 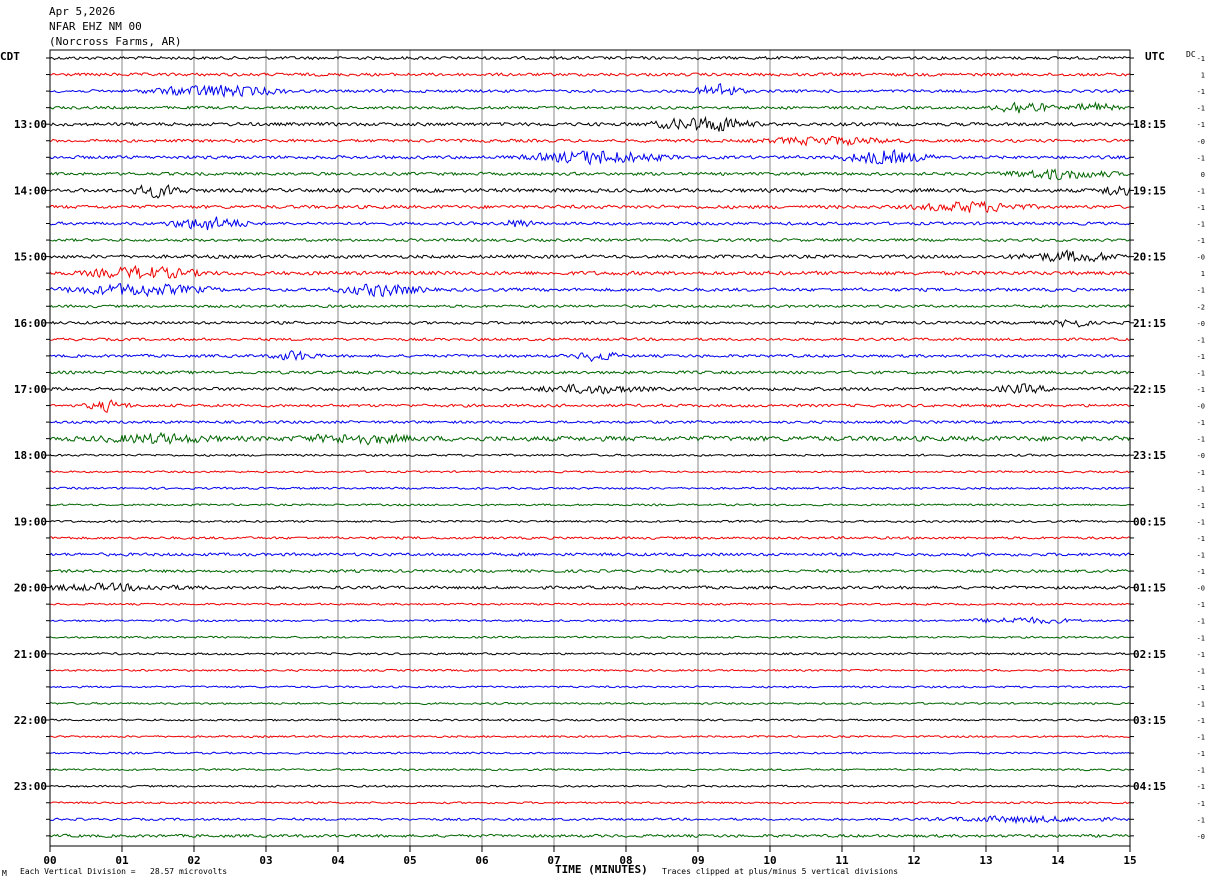 I want to click on right-hour-label-0115: 01:15, so click(x=1149, y=588).